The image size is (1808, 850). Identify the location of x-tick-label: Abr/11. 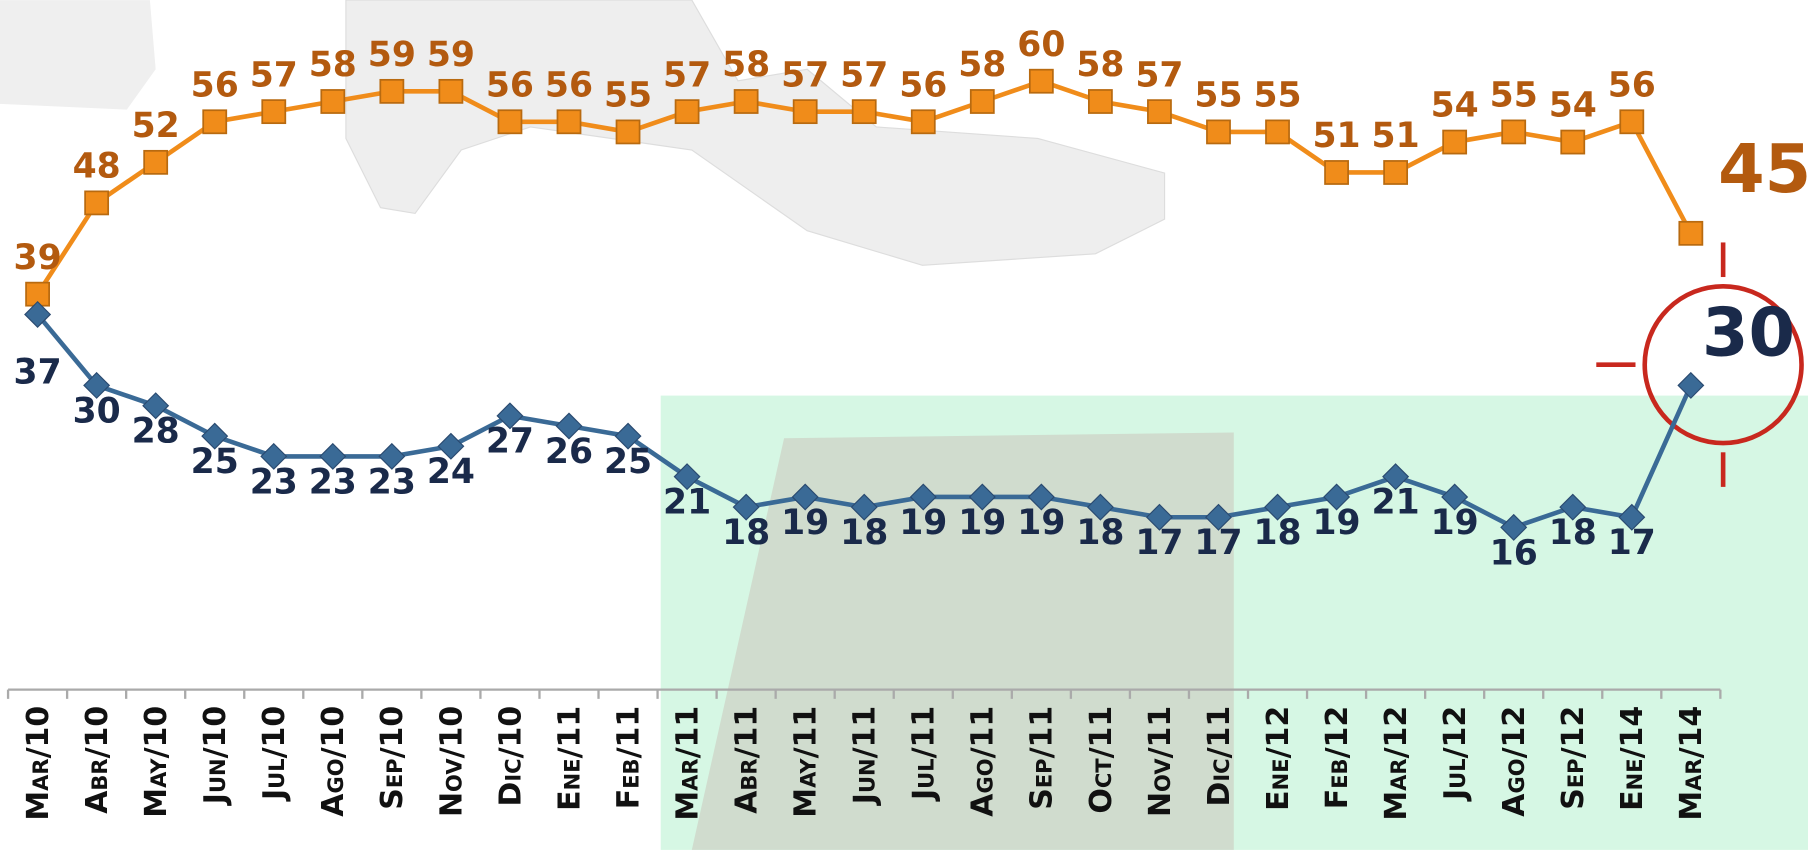
(747, 760).